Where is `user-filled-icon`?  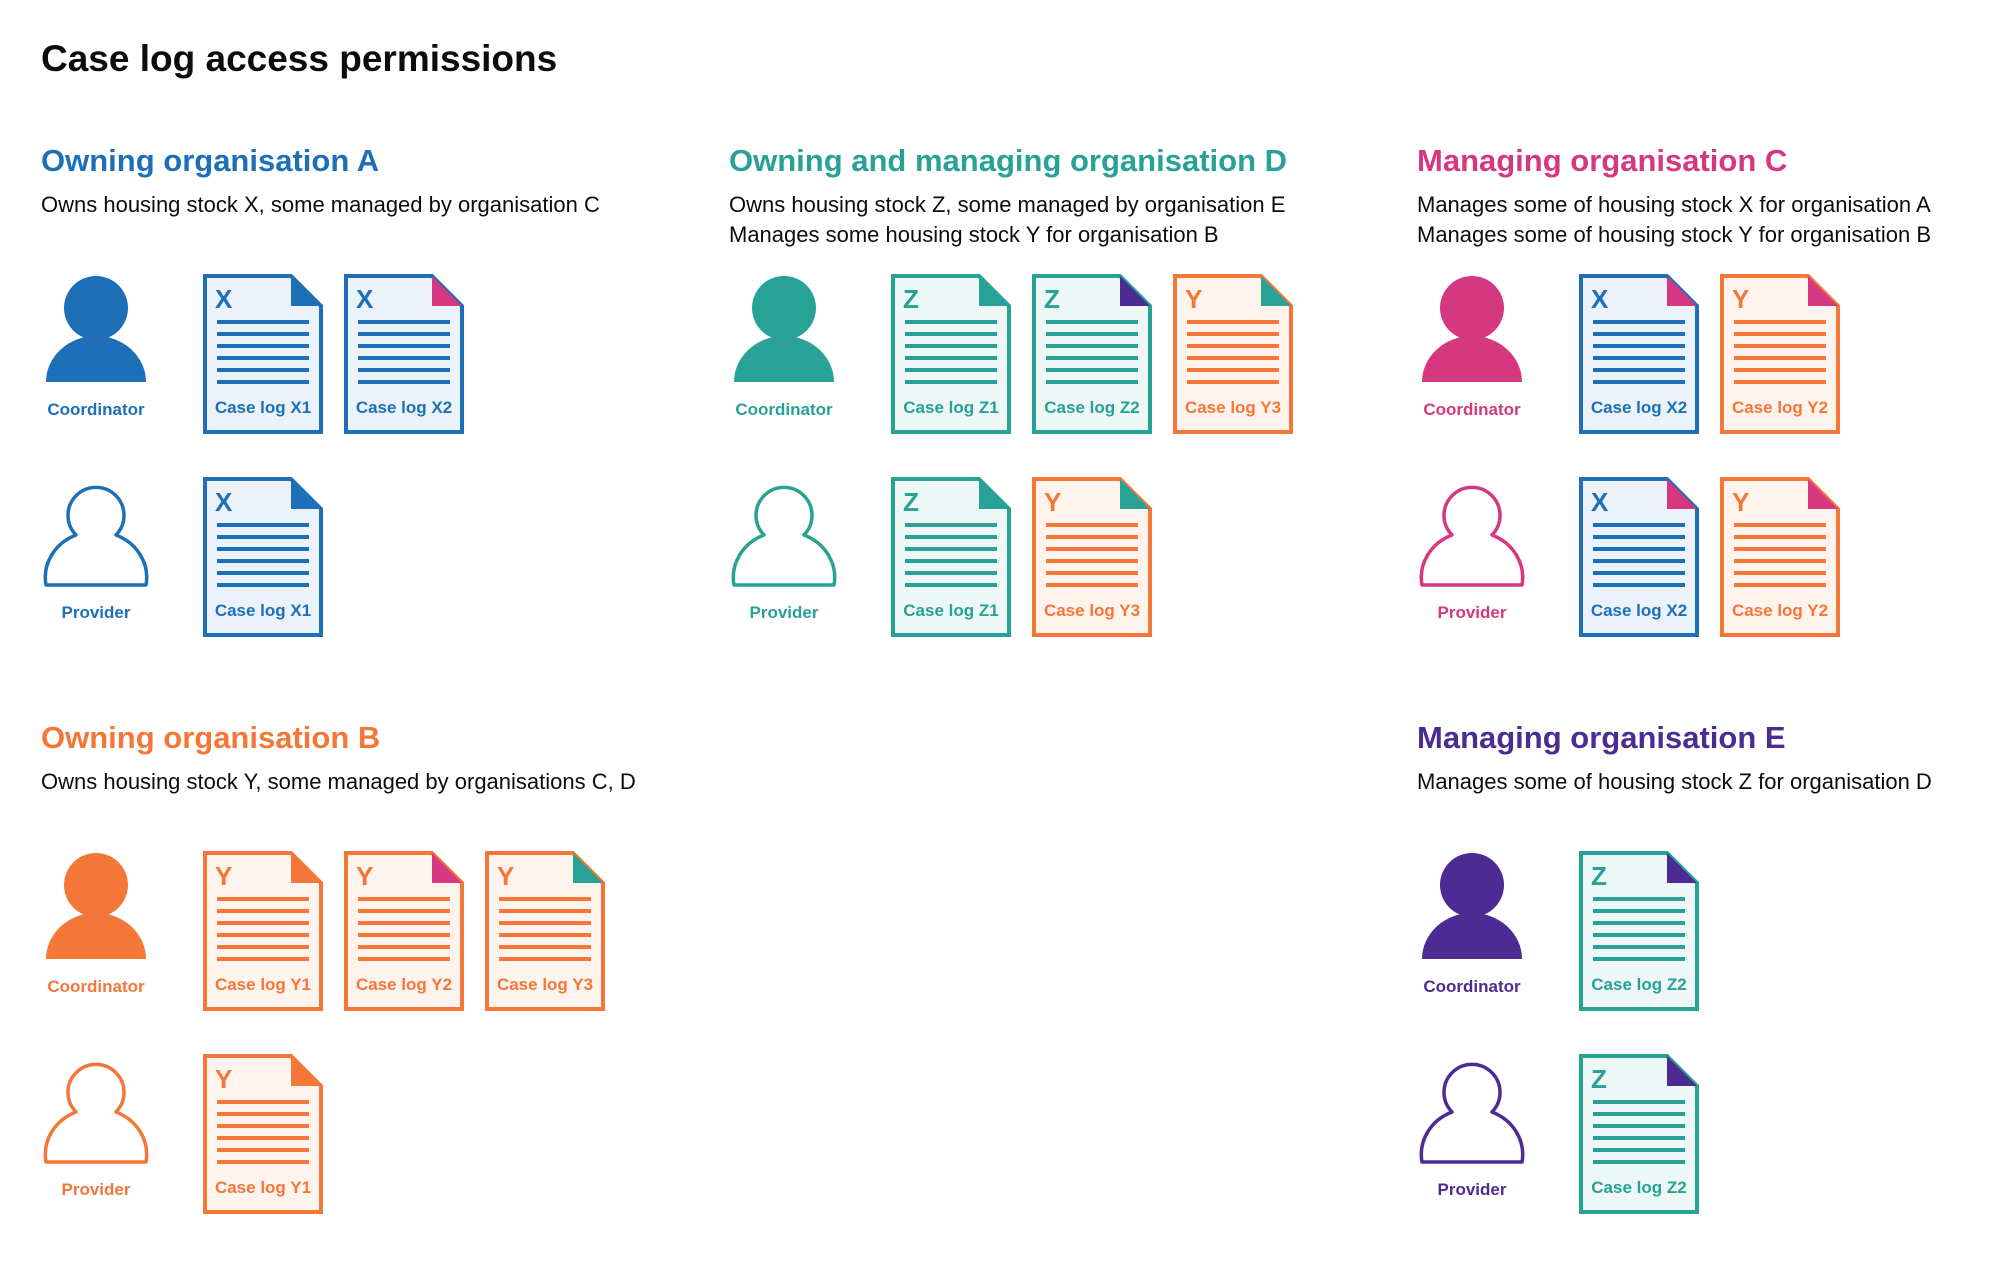
user-filled-icon is located at coordinates (96, 329).